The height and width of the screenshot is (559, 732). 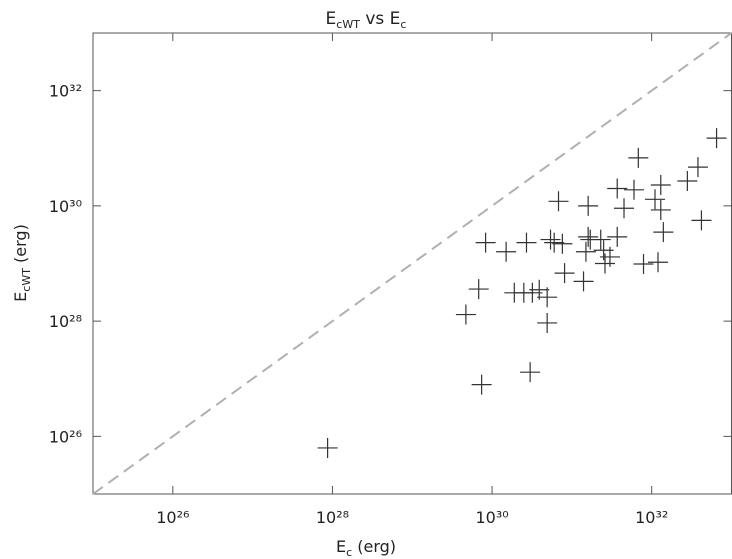 What do you see at coordinates (380, 19) in the screenshot?
I see `text-part: vs E` at bounding box center [380, 19].